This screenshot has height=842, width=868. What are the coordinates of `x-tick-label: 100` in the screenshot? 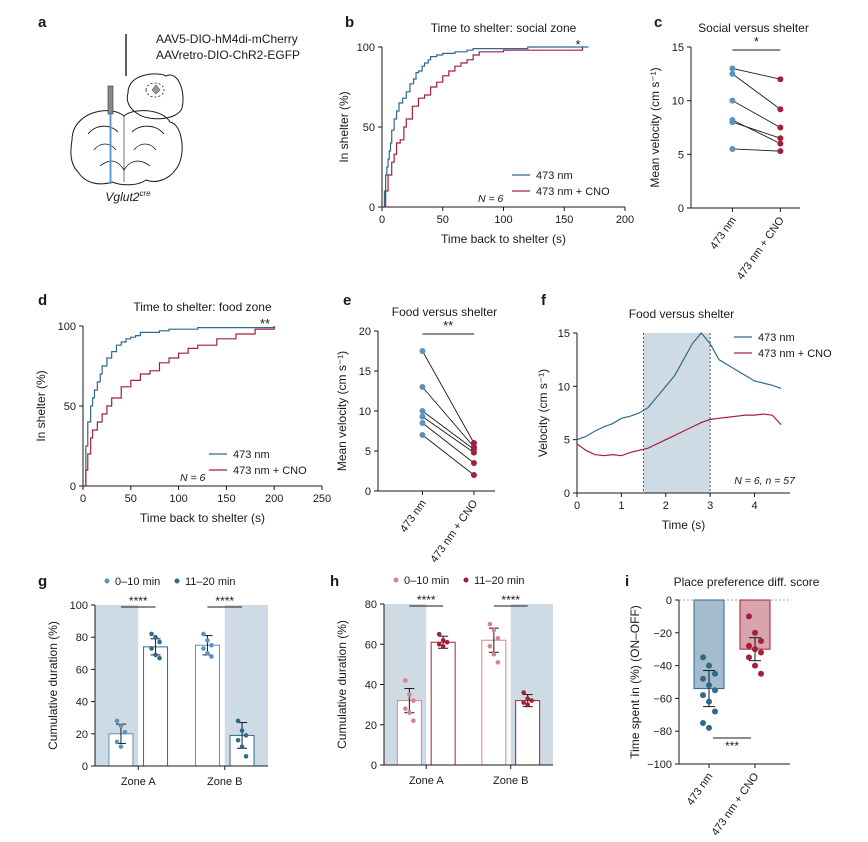 It's located at (503, 220).